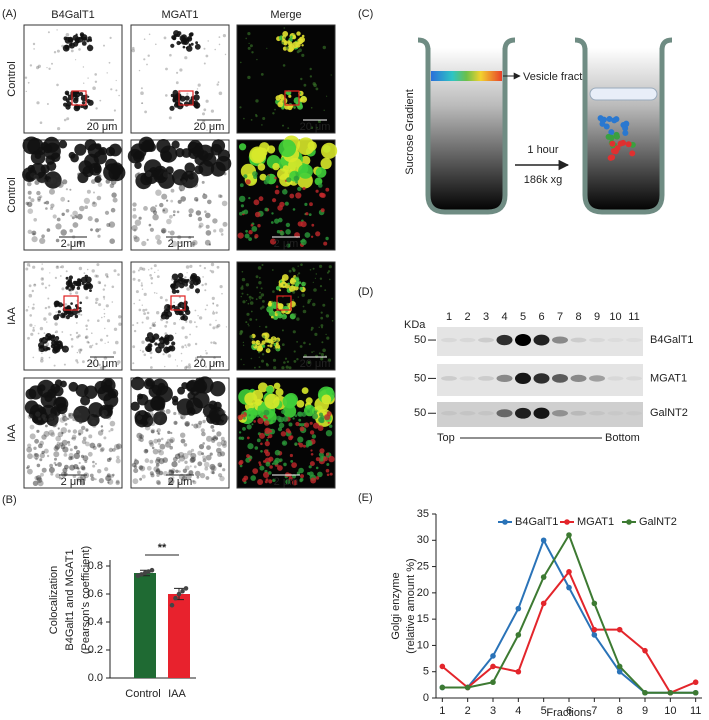  Describe the element at coordinates (597, 317) in the screenshot. I see `lane-label: 9` at that location.